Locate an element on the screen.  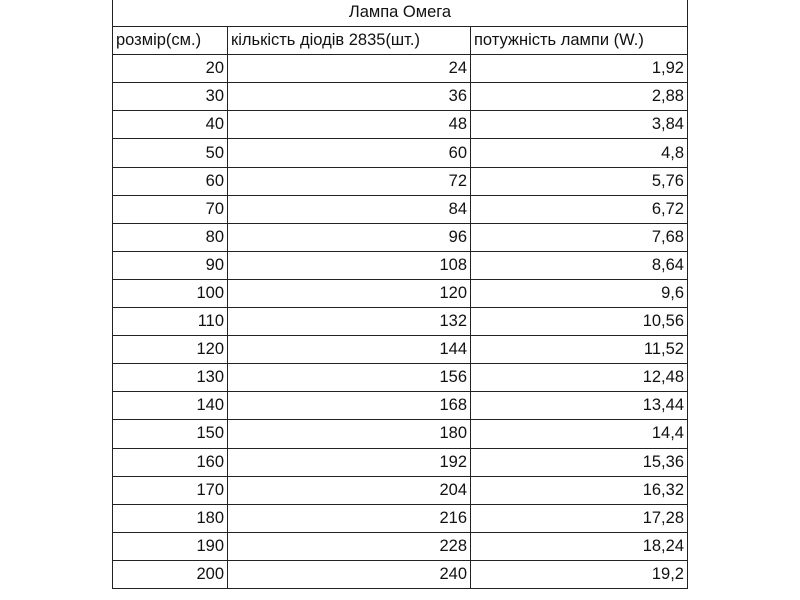
cell-size: 170 is located at coordinates (170, 490).